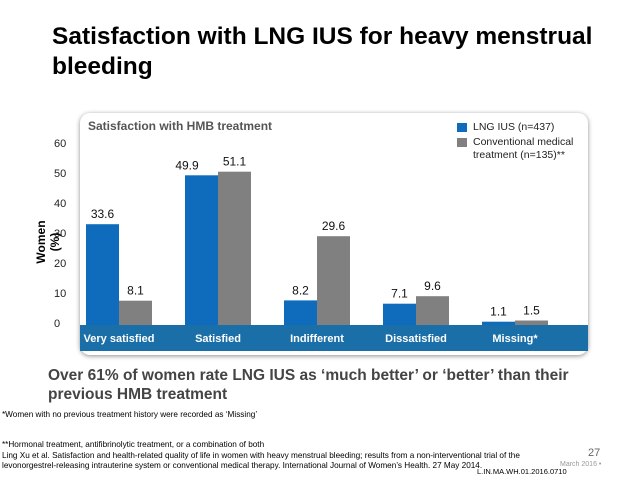 The image size is (638, 478). Describe the element at coordinates (514, 127) in the screenshot. I see `legend-label-lng-ius: LNG IUS (n=437)` at that location.